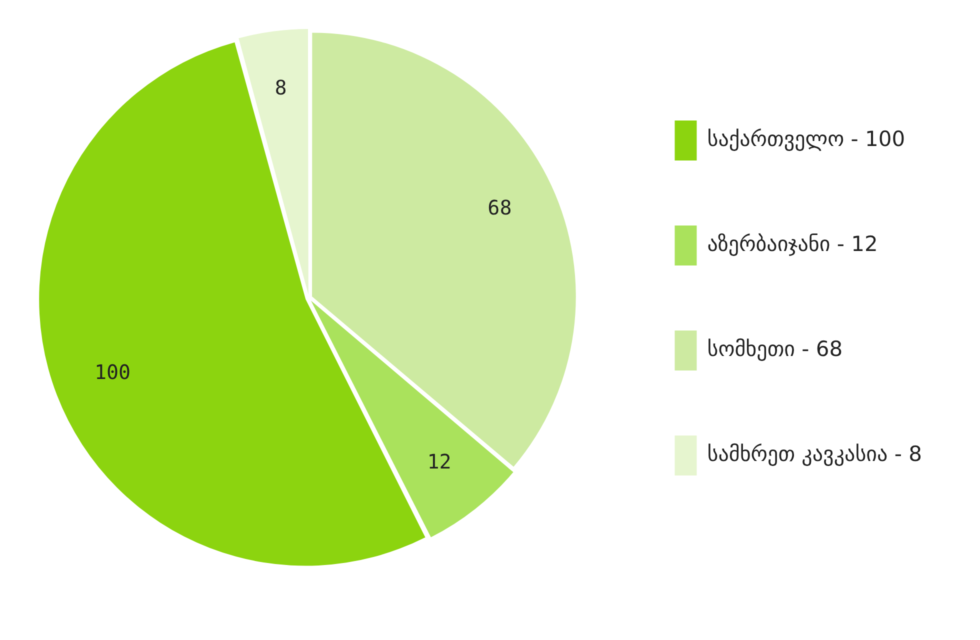 The height and width of the screenshot is (640, 980). What do you see at coordinates (792, 244) in the screenshot?
I see `legend-label: აზერბაიჯანი - 12` at bounding box center [792, 244].